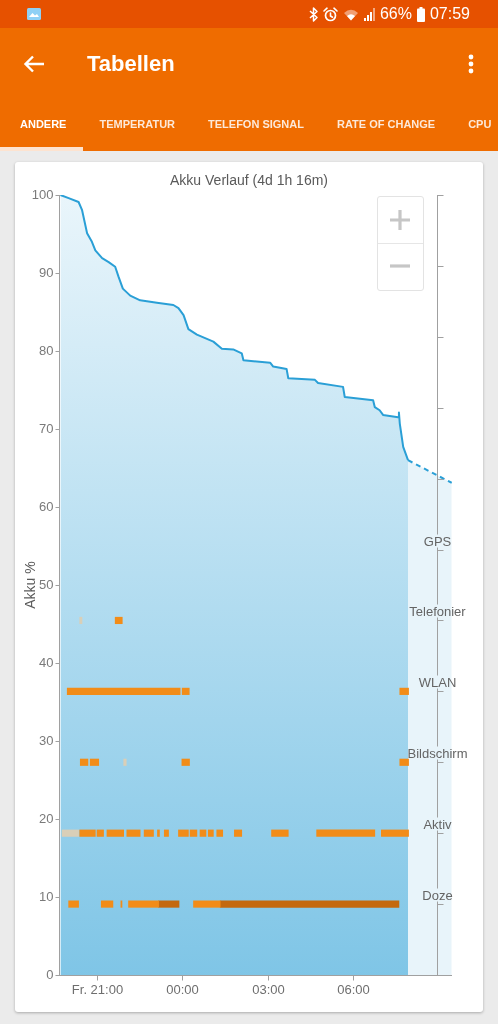 The image size is (498, 1024). Describe the element at coordinates (182, 990) in the screenshot. I see `x-tick-label: 00:00` at that location.